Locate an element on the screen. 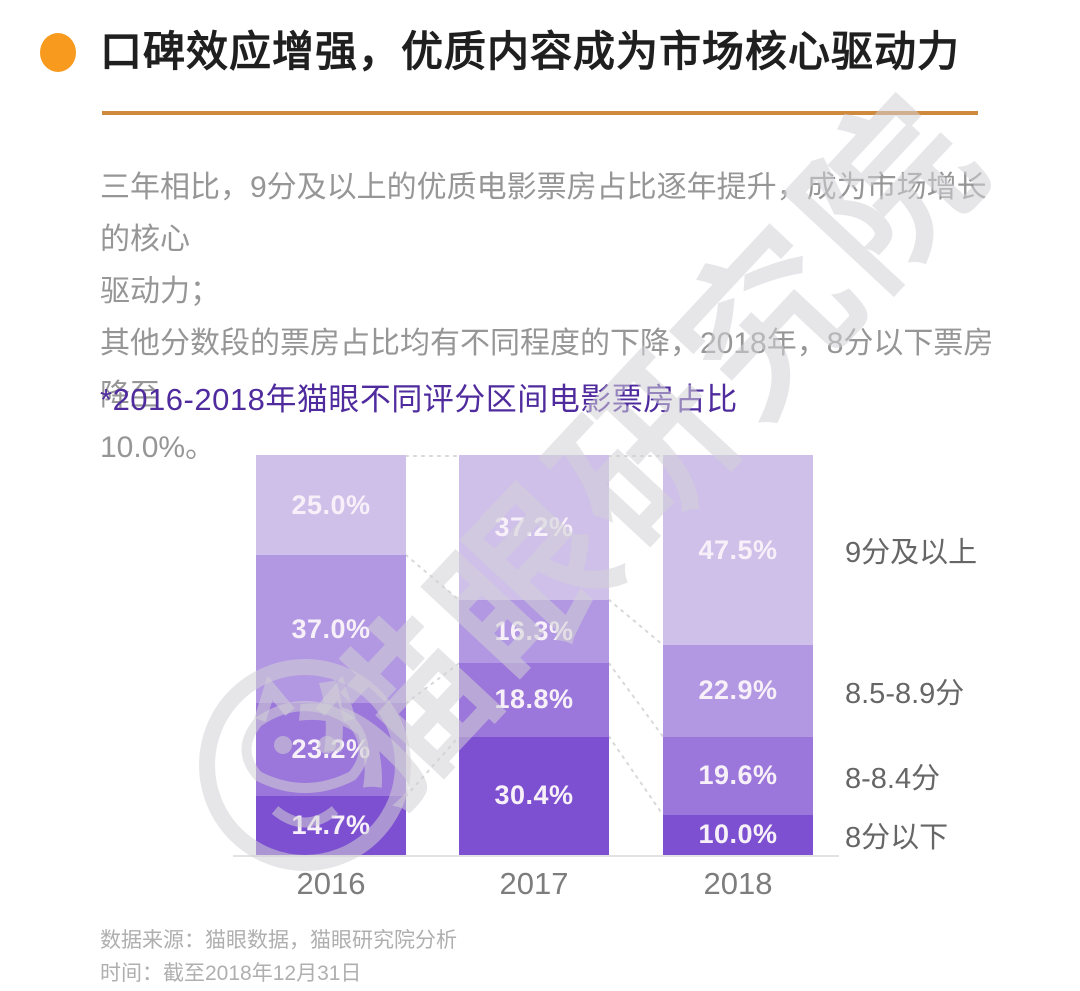 The image size is (1080, 991). segment-2018-8-8.4分: 19.6% is located at coordinates (738, 775).